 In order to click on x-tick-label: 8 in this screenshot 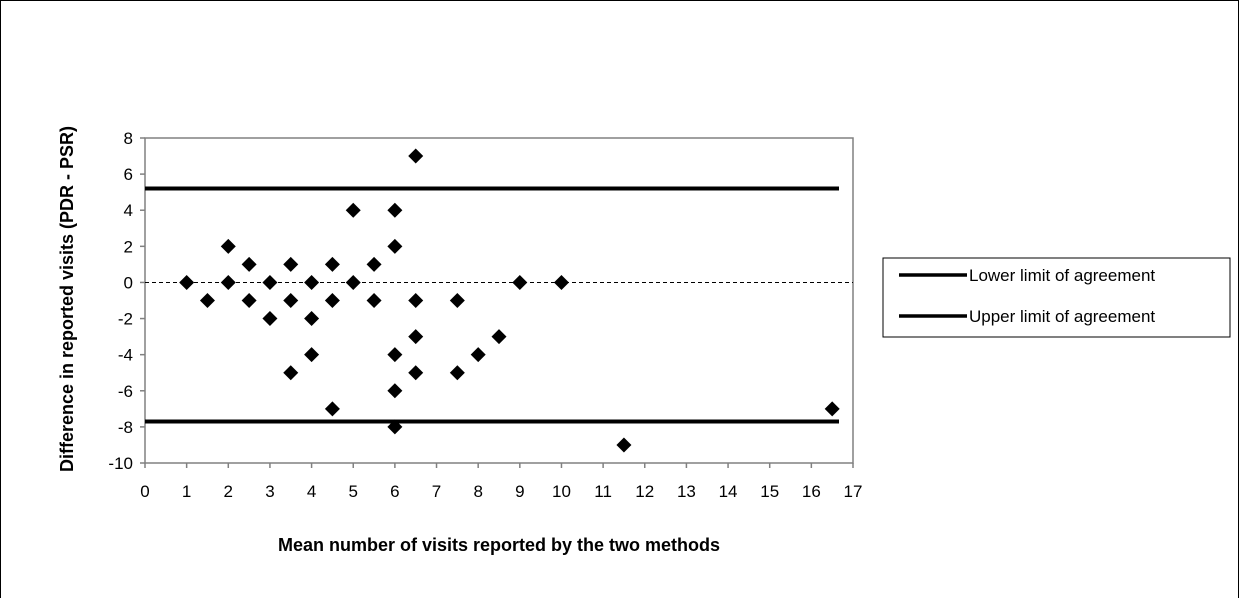, I will do `click(477, 491)`.